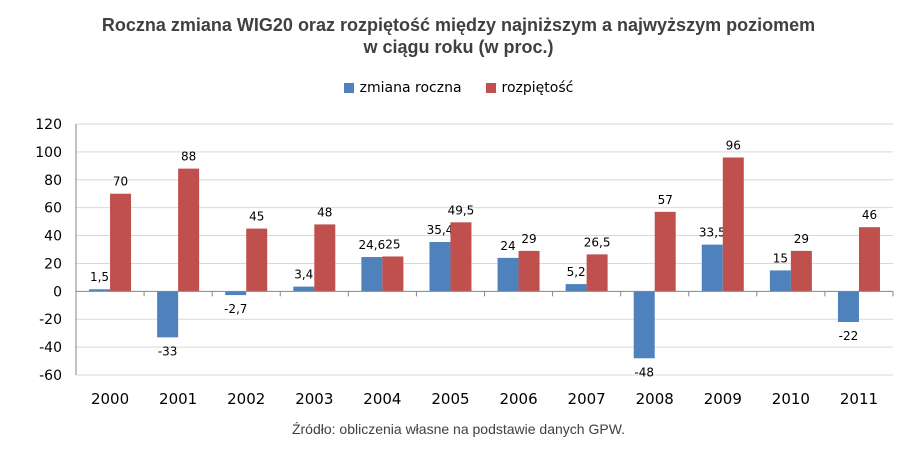 The height and width of the screenshot is (453, 917). Describe the element at coordinates (712, 233) in the screenshot. I see `data-label: 33,5` at that location.